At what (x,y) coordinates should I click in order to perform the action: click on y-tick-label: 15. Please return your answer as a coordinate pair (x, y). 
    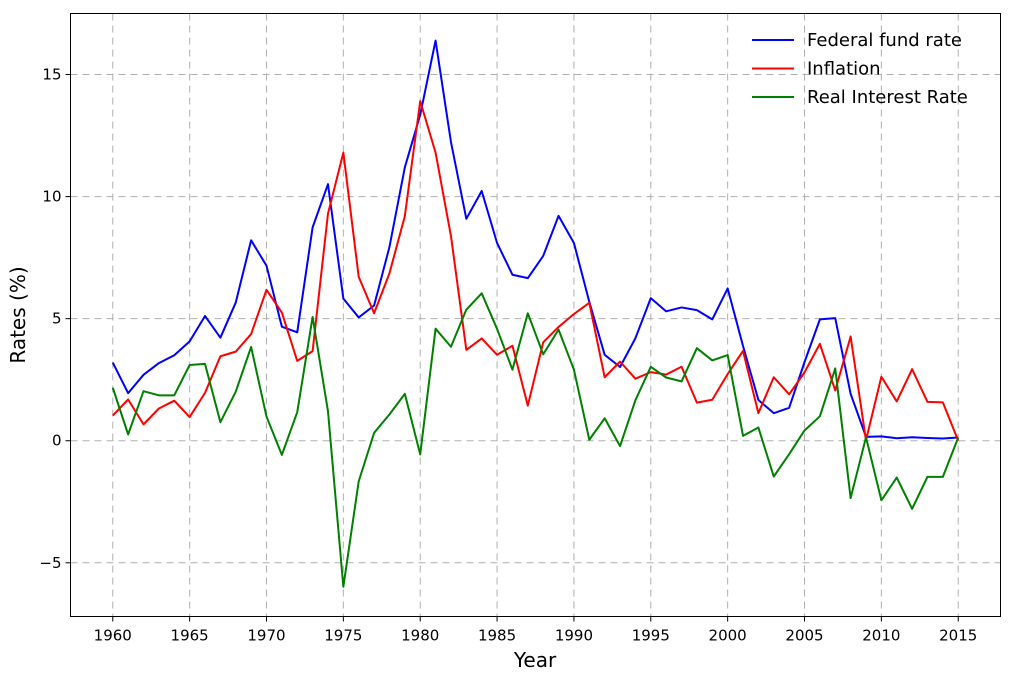
    Looking at the image, I should click on (51, 75).